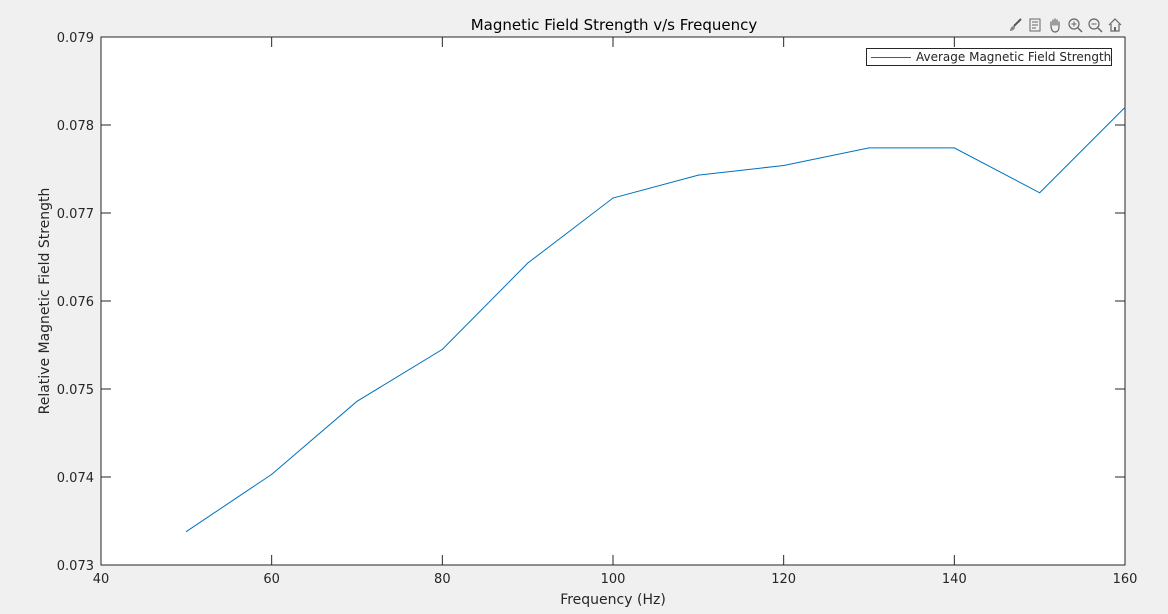  I want to click on y-axis-label: Relative Magnetic Field Strength, so click(45, 301).